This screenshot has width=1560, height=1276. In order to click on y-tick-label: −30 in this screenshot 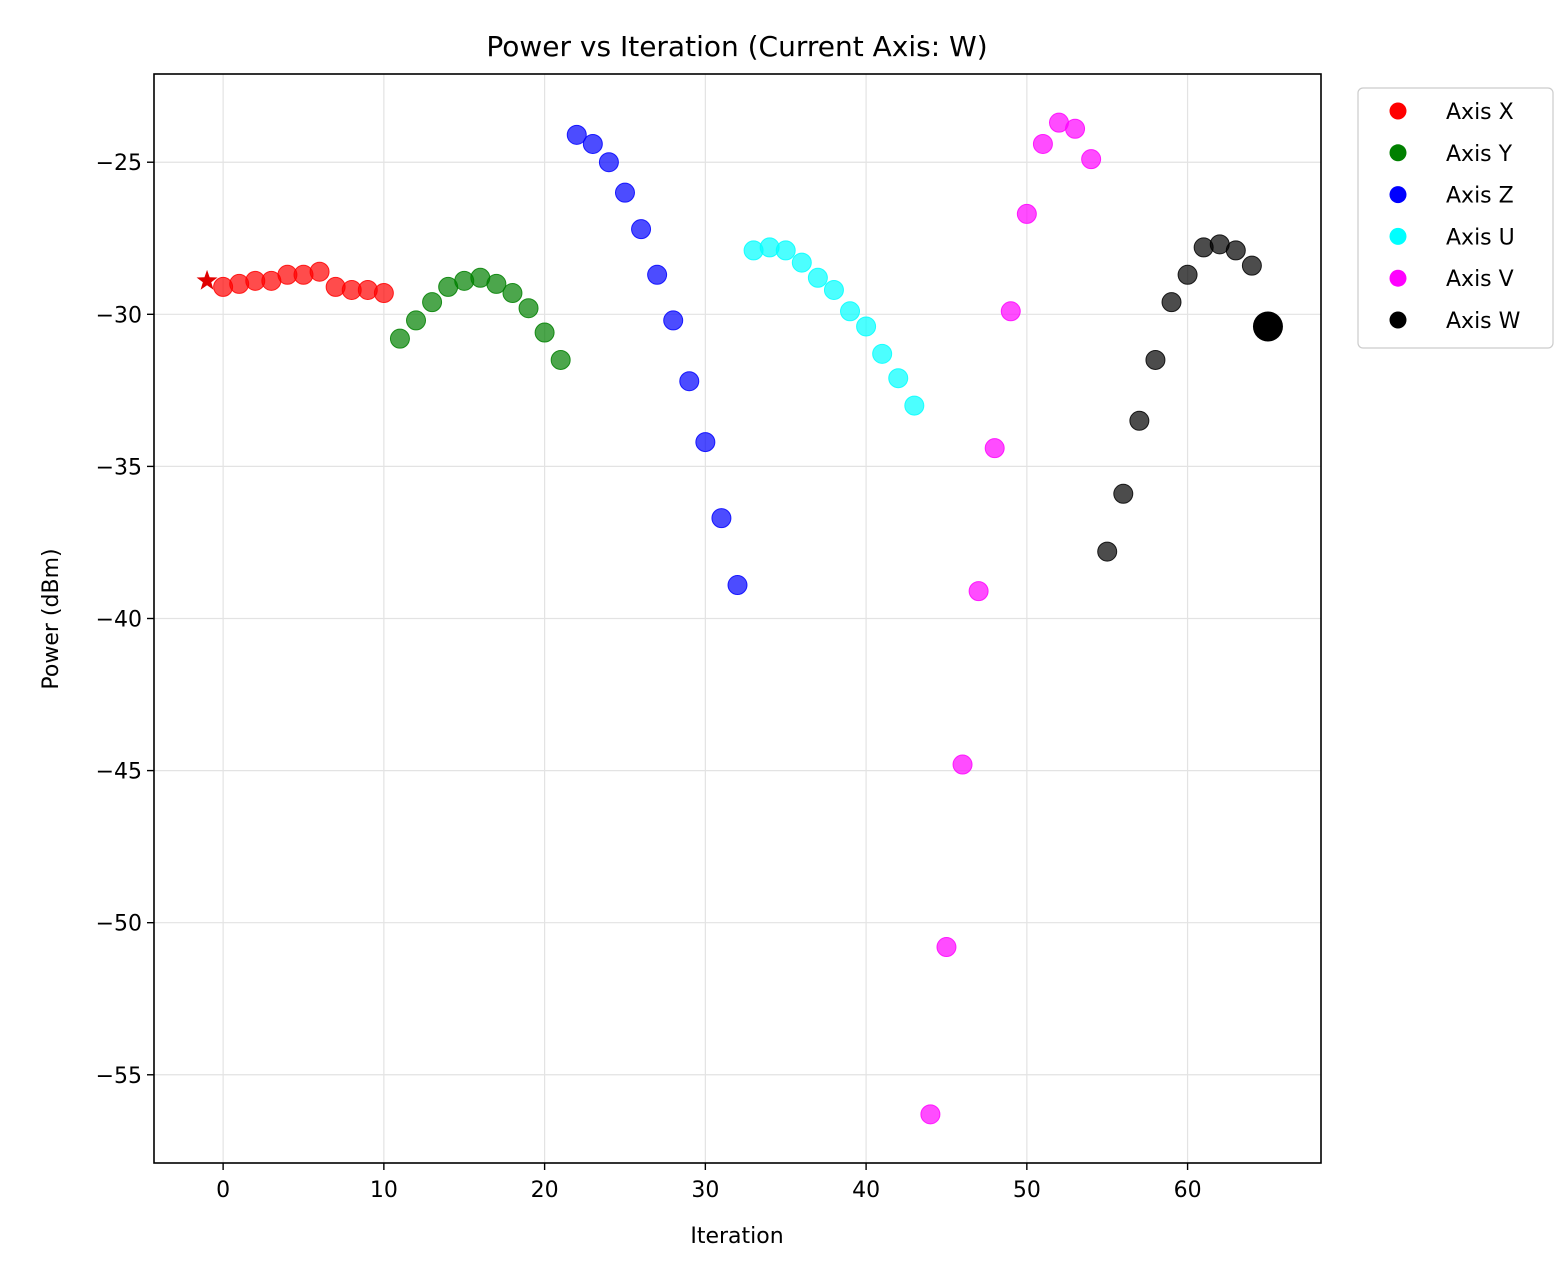, I will do `click(119, 315)`.